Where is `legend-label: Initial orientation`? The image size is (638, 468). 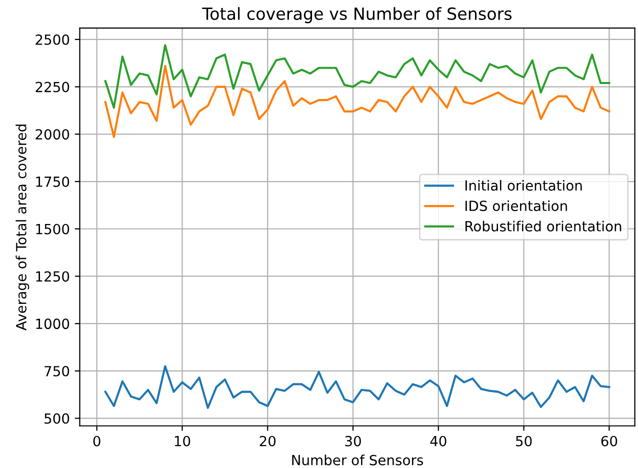 legend-label: Initial orientation is located at coordinates (523, 185).